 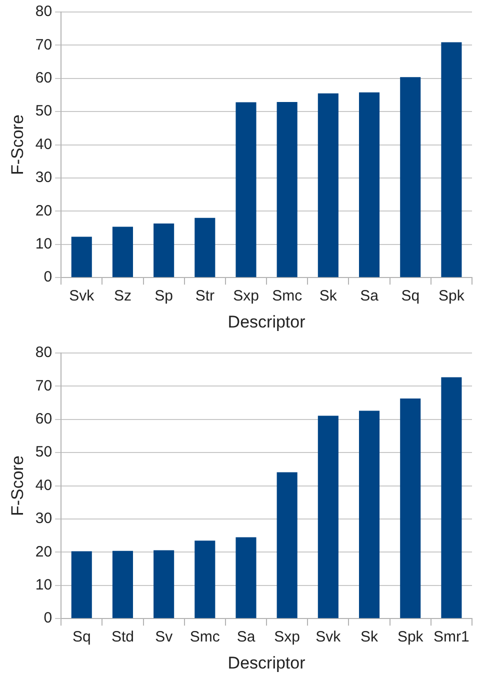 What do you see at coordinates (163, 296) in the screenshot?
I see `x-tick-label: Sp` at bounding box center [163, 296].